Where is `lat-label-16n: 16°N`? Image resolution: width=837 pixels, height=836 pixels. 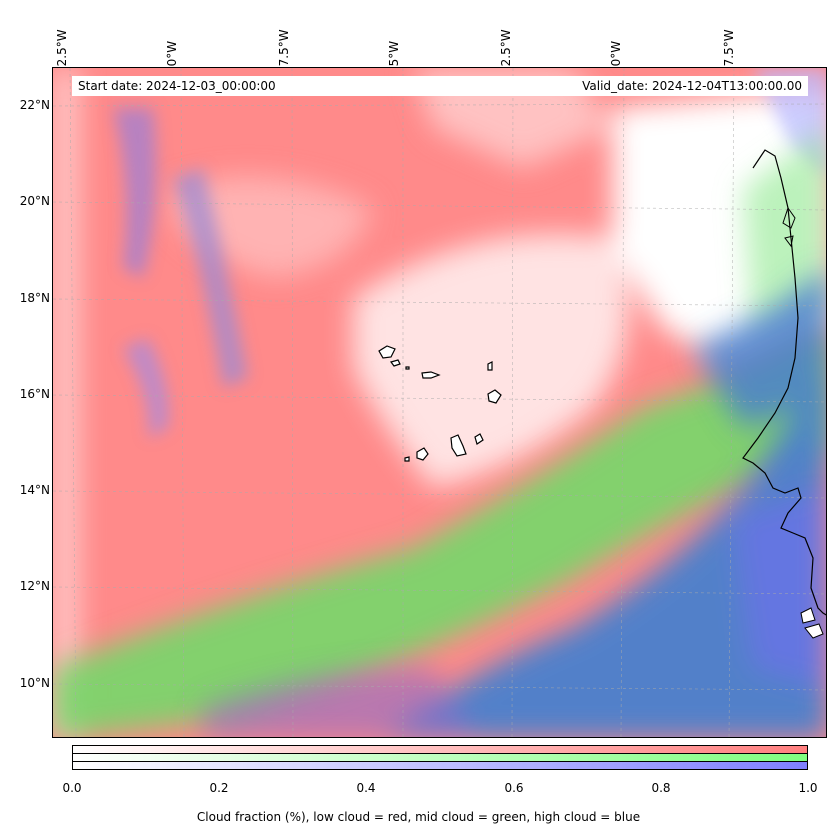 lat-label-16n: 16°N is located at coordinates (34, 394).